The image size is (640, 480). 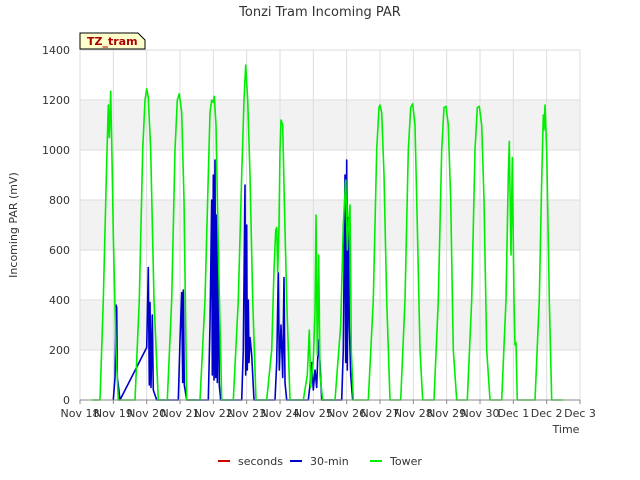 I want to click on y-axis-label: Incoming PAR (mV), so click(x=13, y=225).